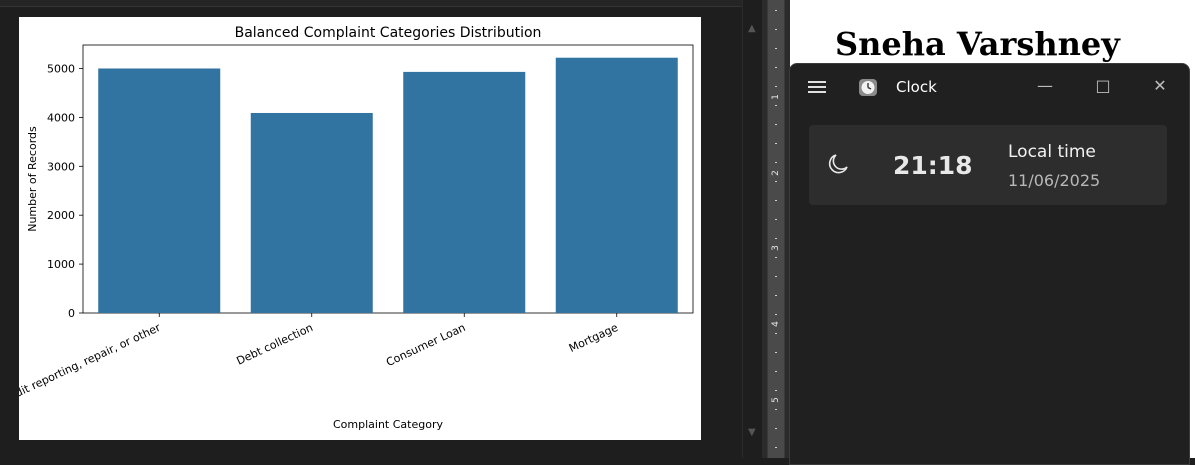 Image resolution: width=1195 pixels, height=465 pixels. I want to click on y-tick-label: 0, so click(71, 313).